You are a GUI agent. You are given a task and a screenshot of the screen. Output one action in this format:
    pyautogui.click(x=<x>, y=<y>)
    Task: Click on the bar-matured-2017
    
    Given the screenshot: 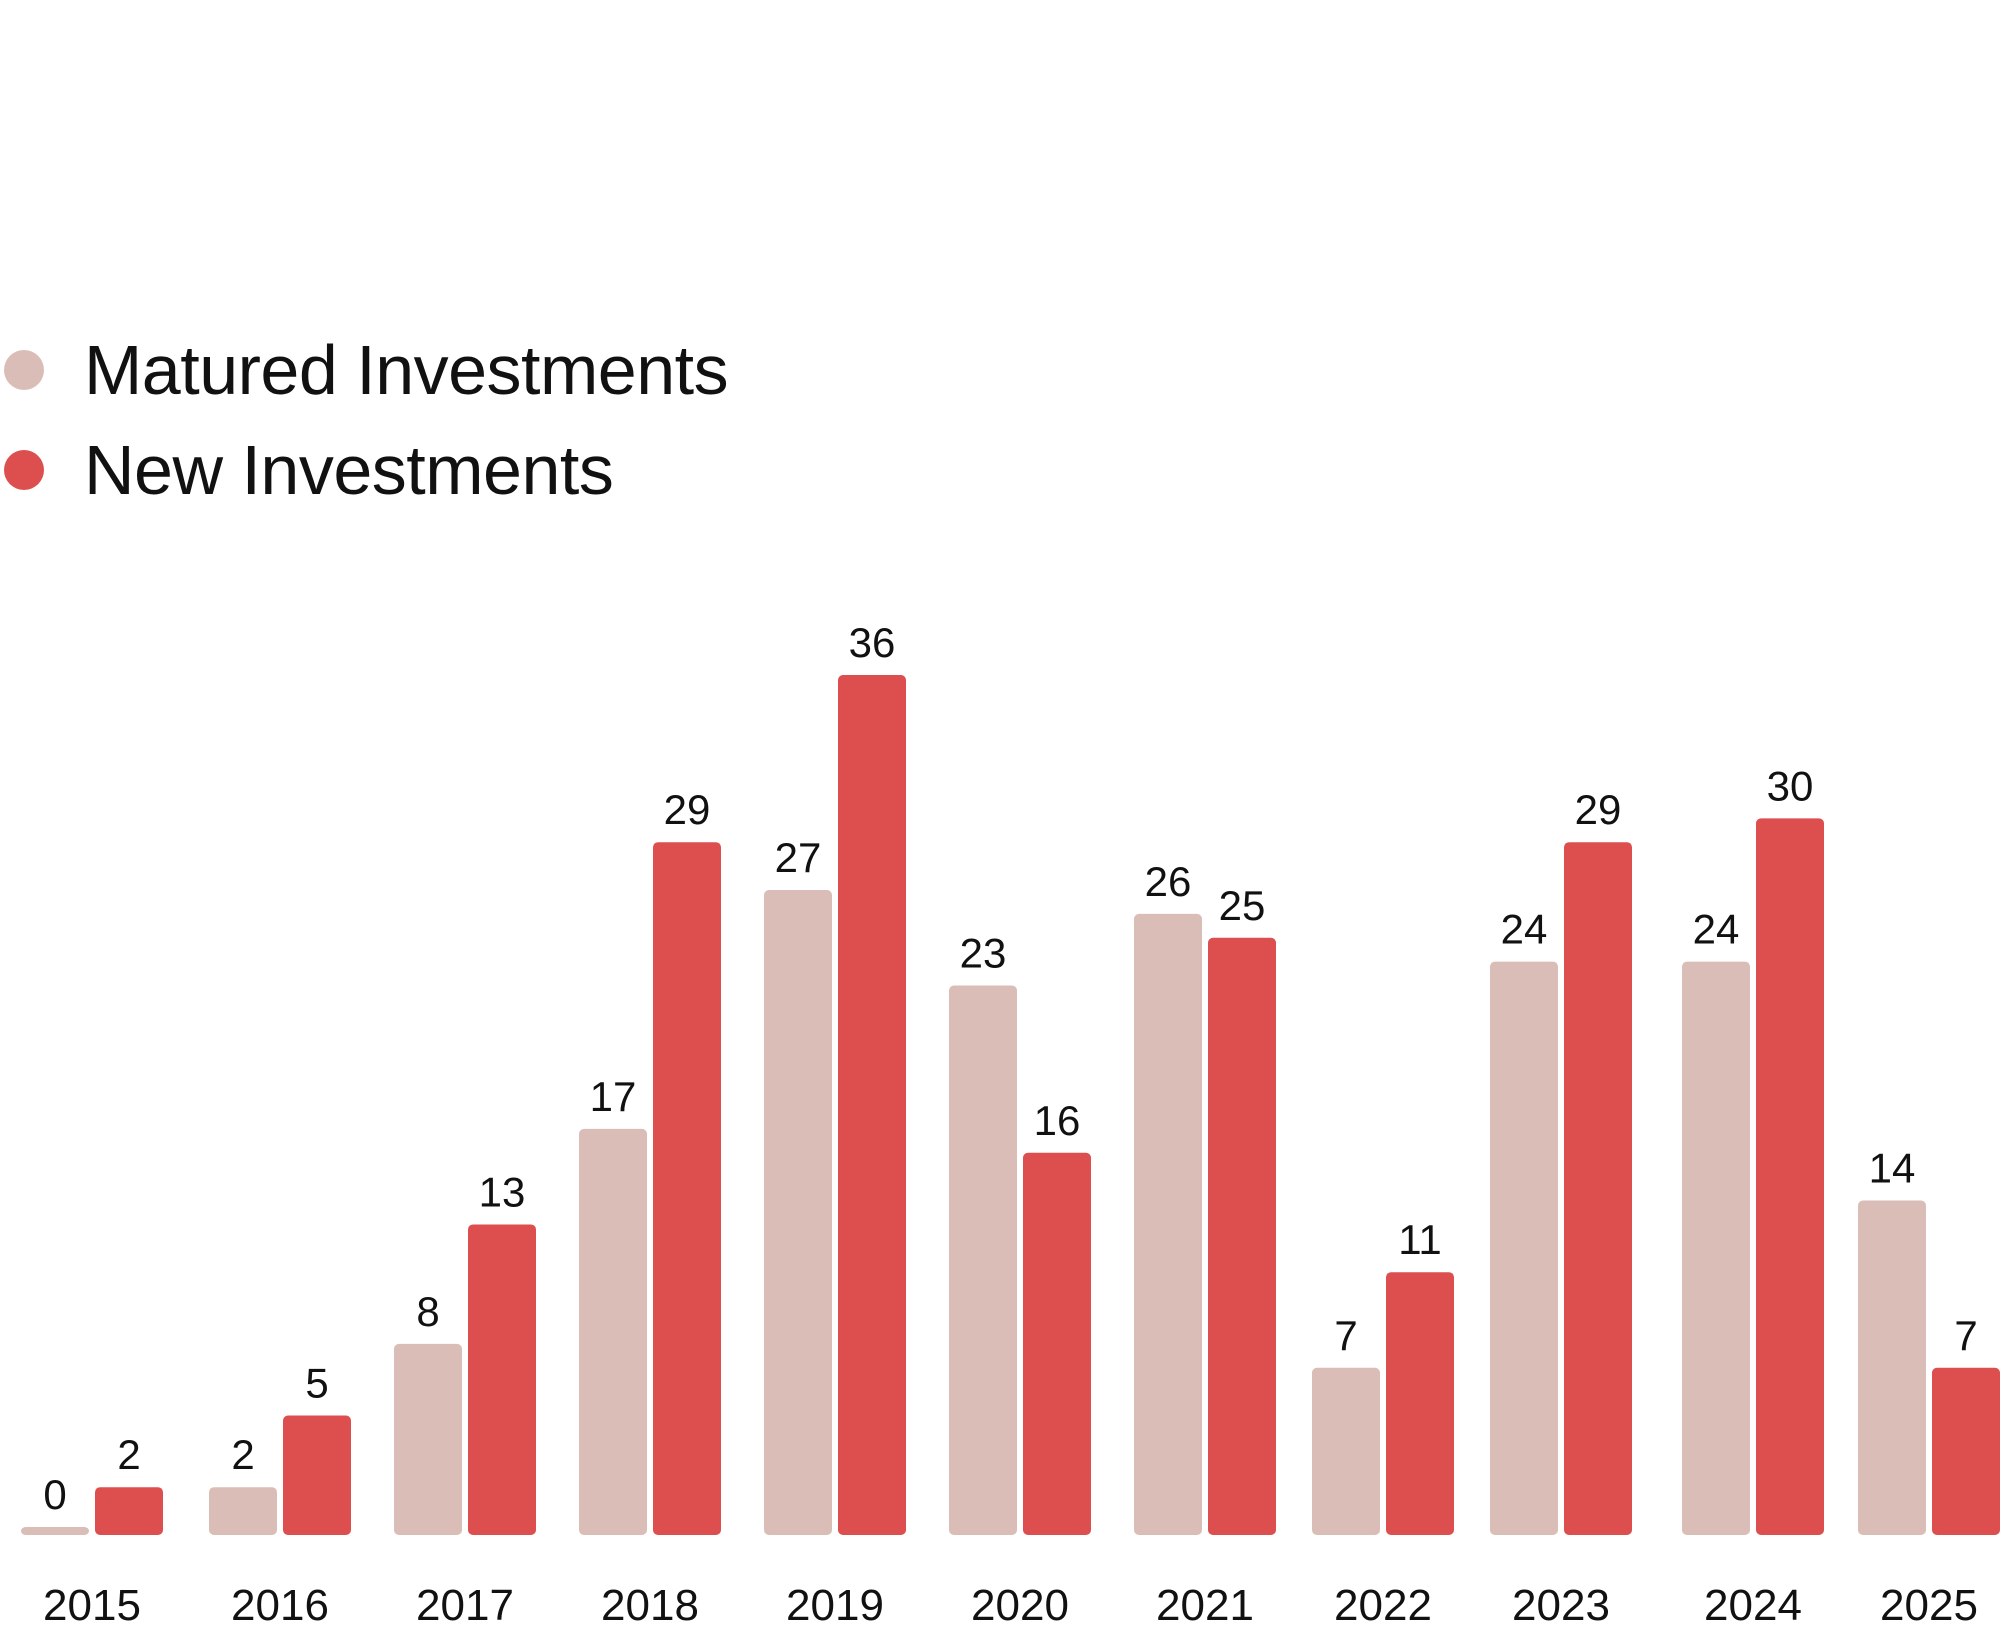 What is the action you would take?
    pyautogui.click(x=428, y=1439)
    